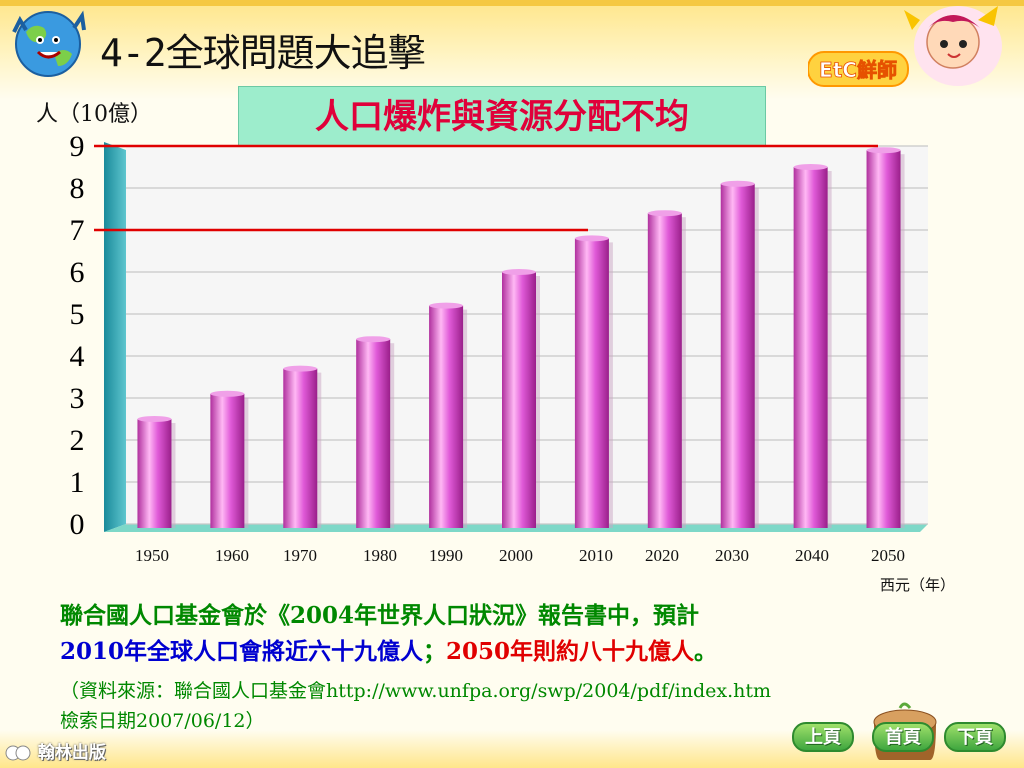 The height and width of the screenshot is (768, 1024). What do you see at coordinates (300, 555) in the screenshot?
I see `x-tick-label: 1970` at bounding box center [300, 555].